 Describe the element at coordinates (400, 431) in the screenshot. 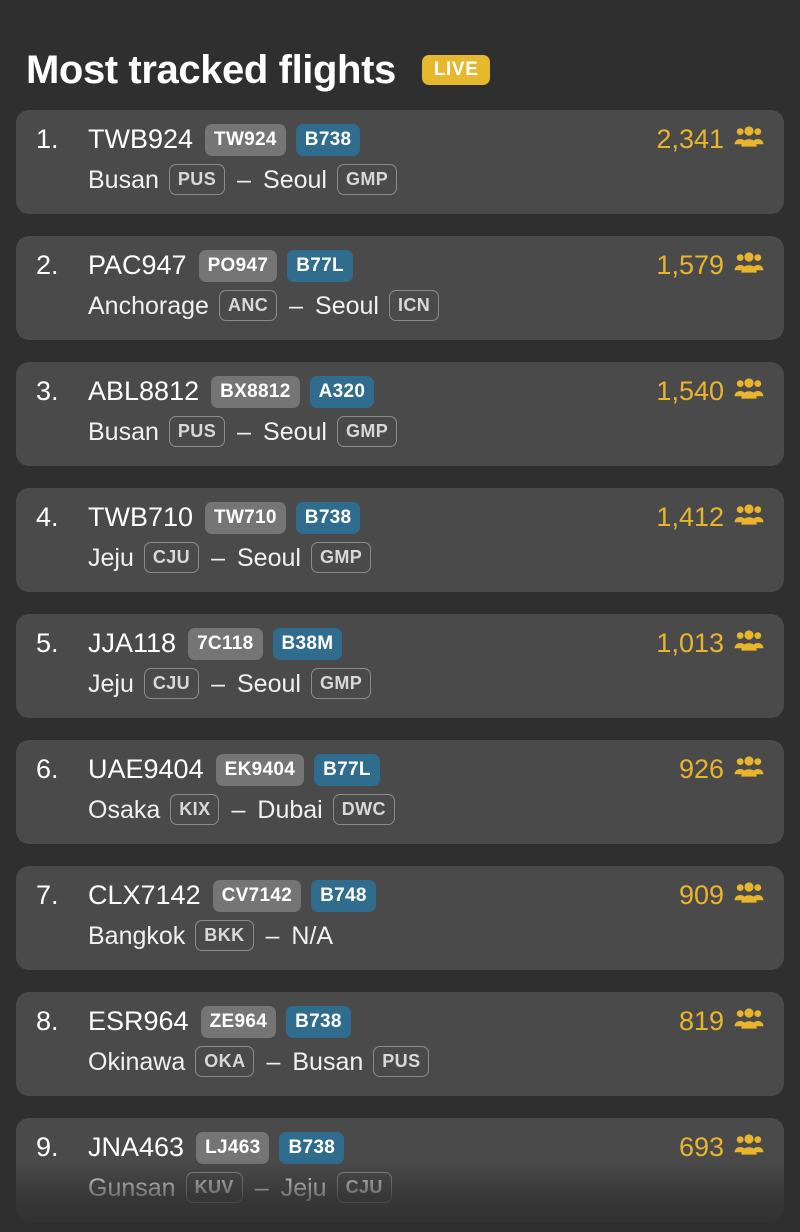

I see `flight-route: Busan PUS – Seoul GMP` at that location.